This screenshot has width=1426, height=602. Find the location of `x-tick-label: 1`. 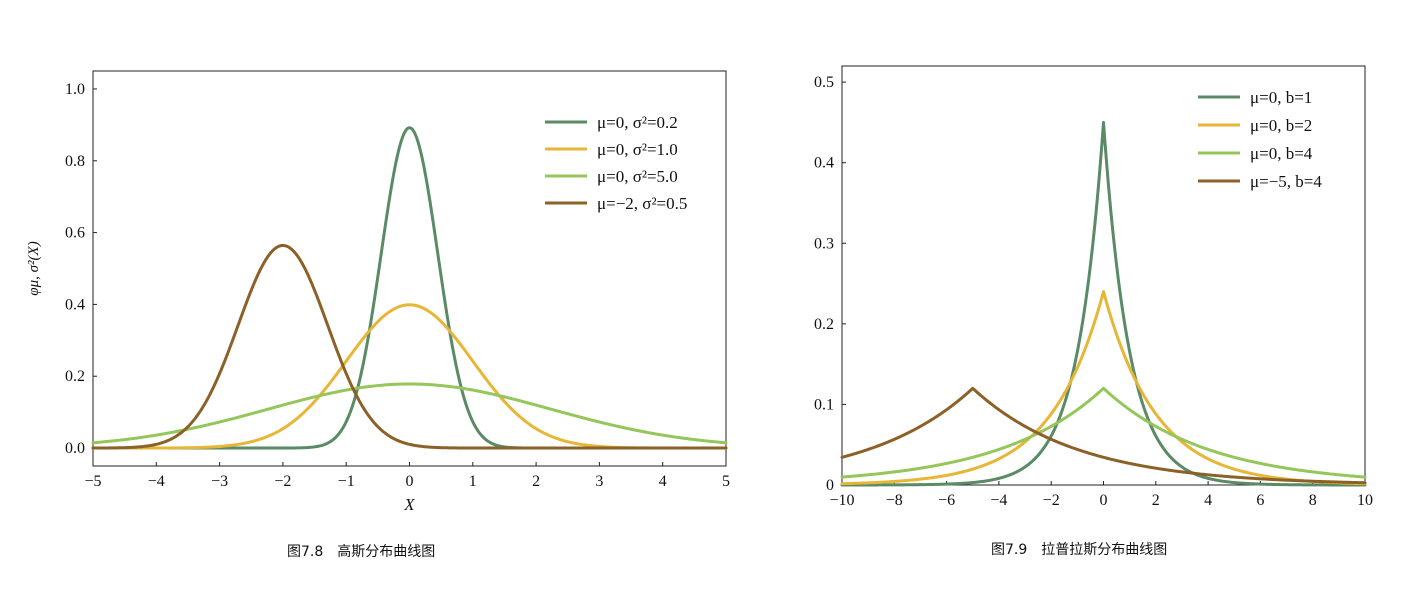

x-tick-label: 1 is located at coordinates (473, 481).